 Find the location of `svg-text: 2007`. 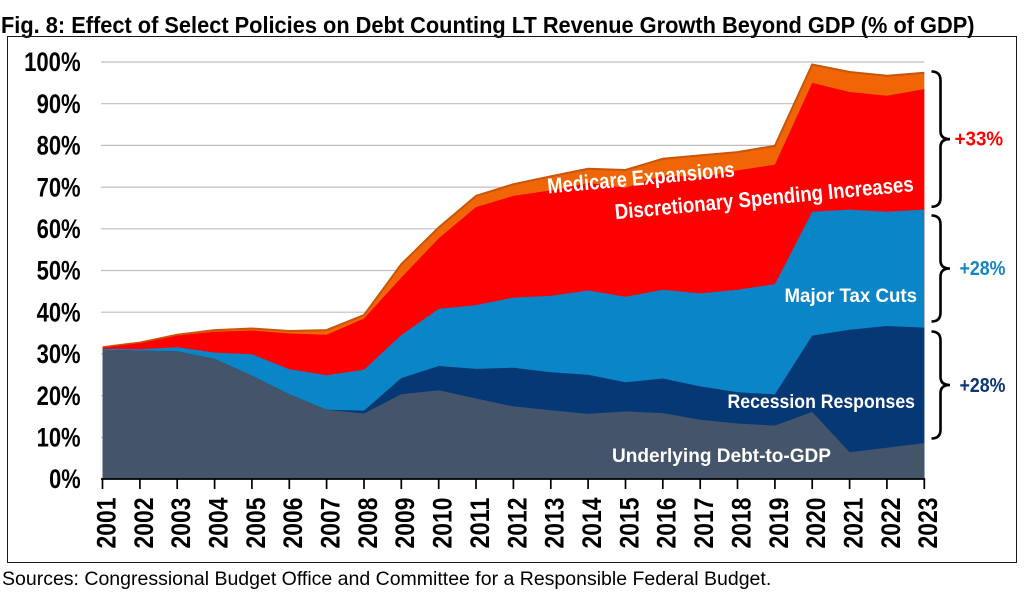

svg-text: 2007 is located at coordinates (331, 523).